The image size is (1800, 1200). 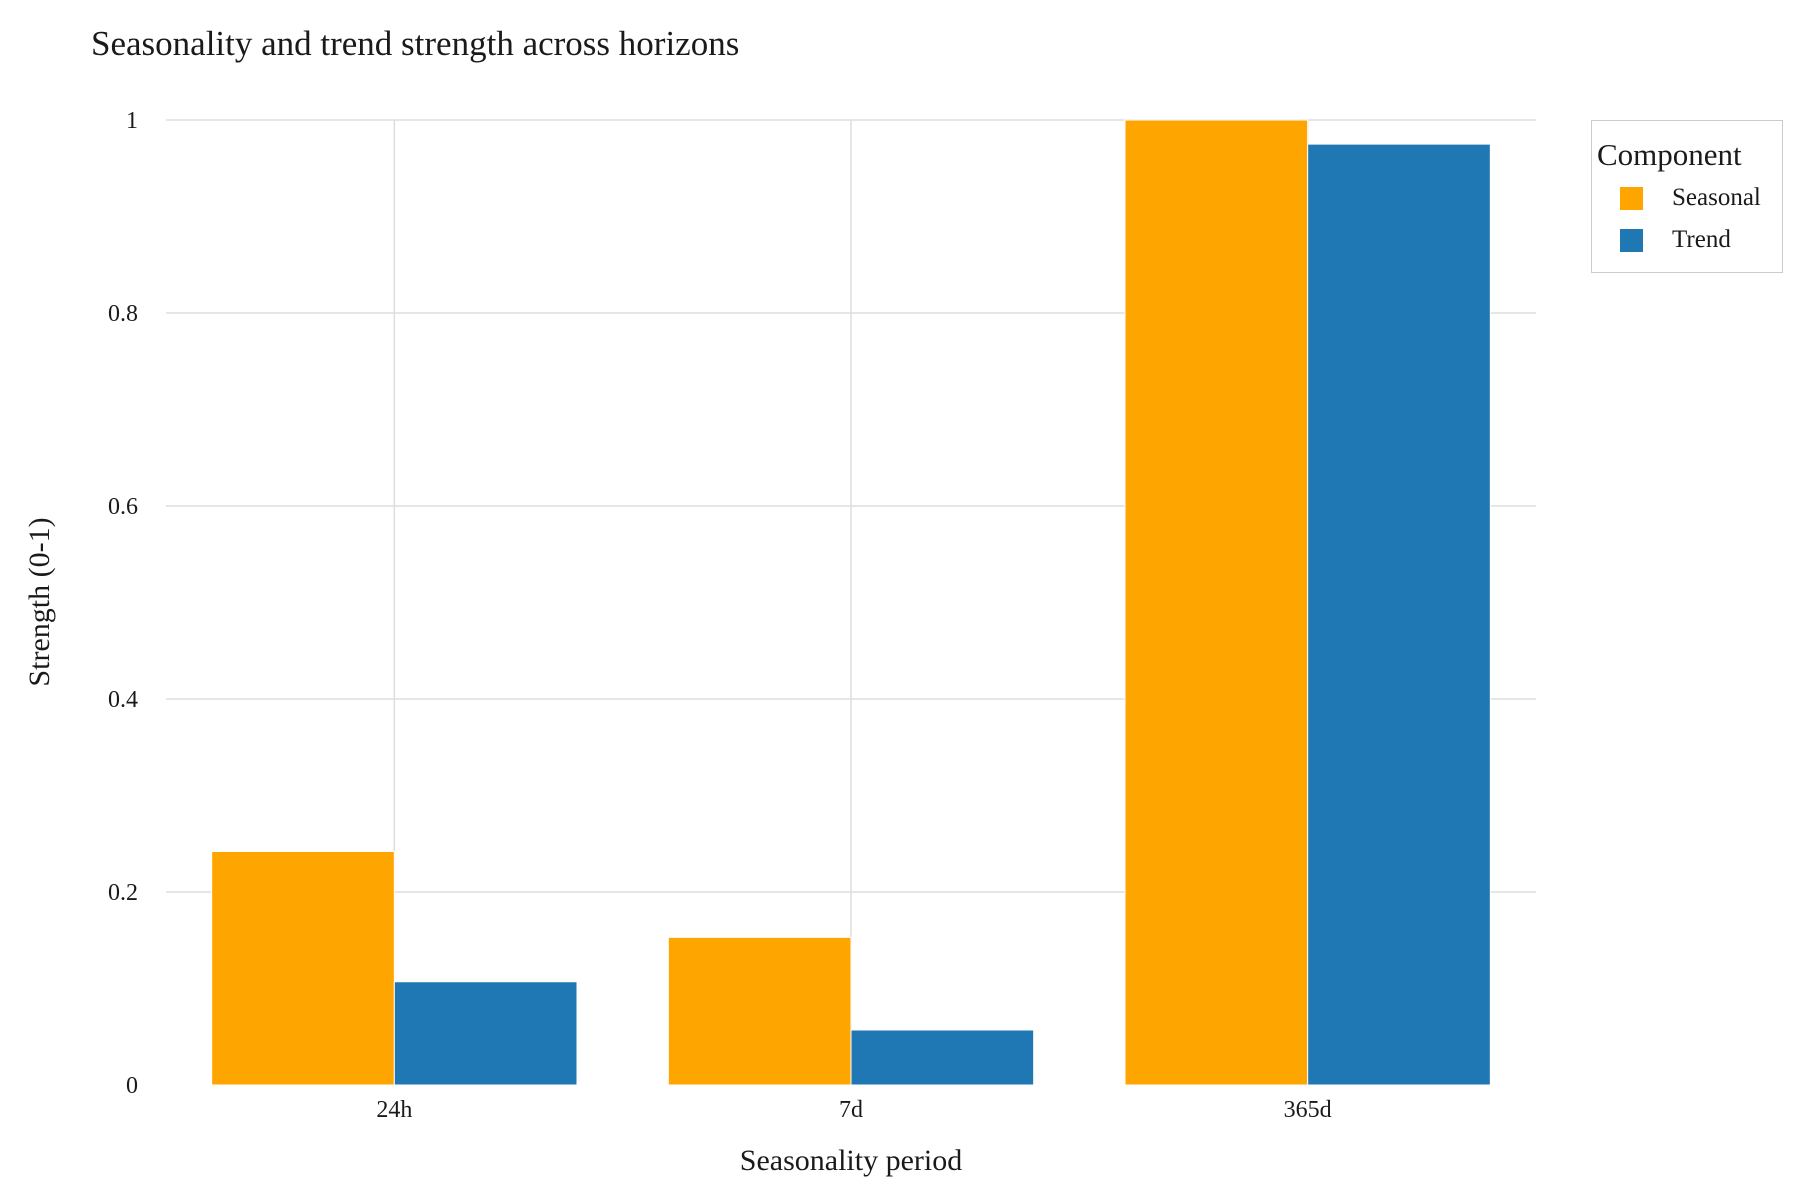 What do you see at coordinates (851, 1110) in the screenshot?
I see `x-tick-label: 7d` at bounding box center [851, 1110].